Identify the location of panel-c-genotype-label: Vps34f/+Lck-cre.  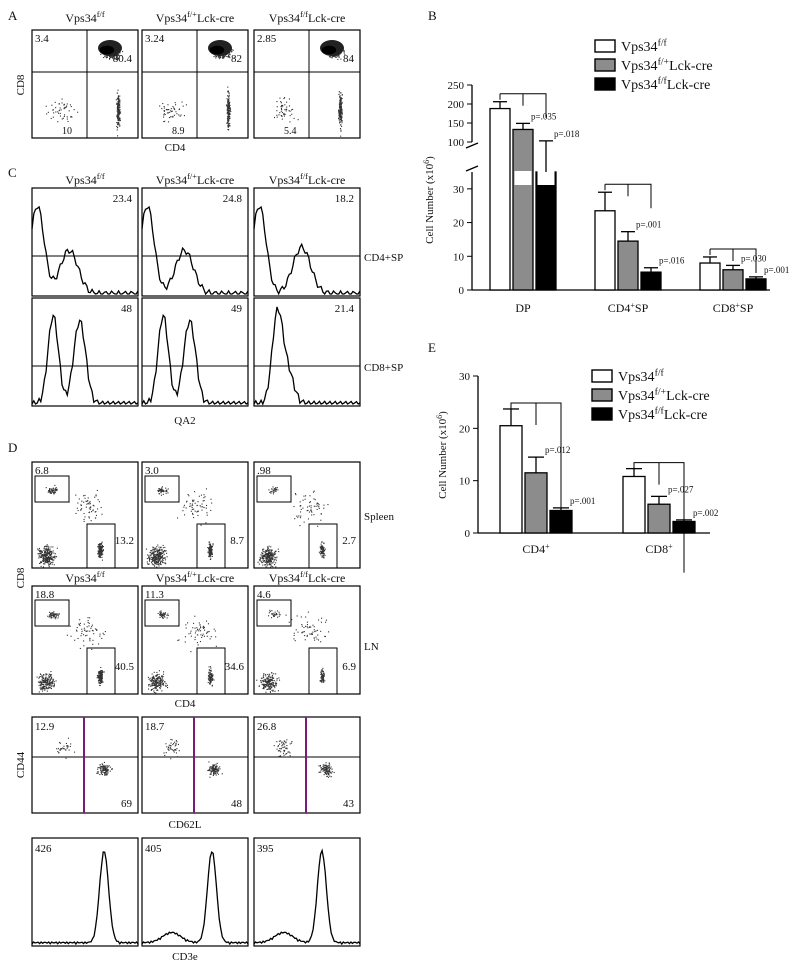
(195, 179).